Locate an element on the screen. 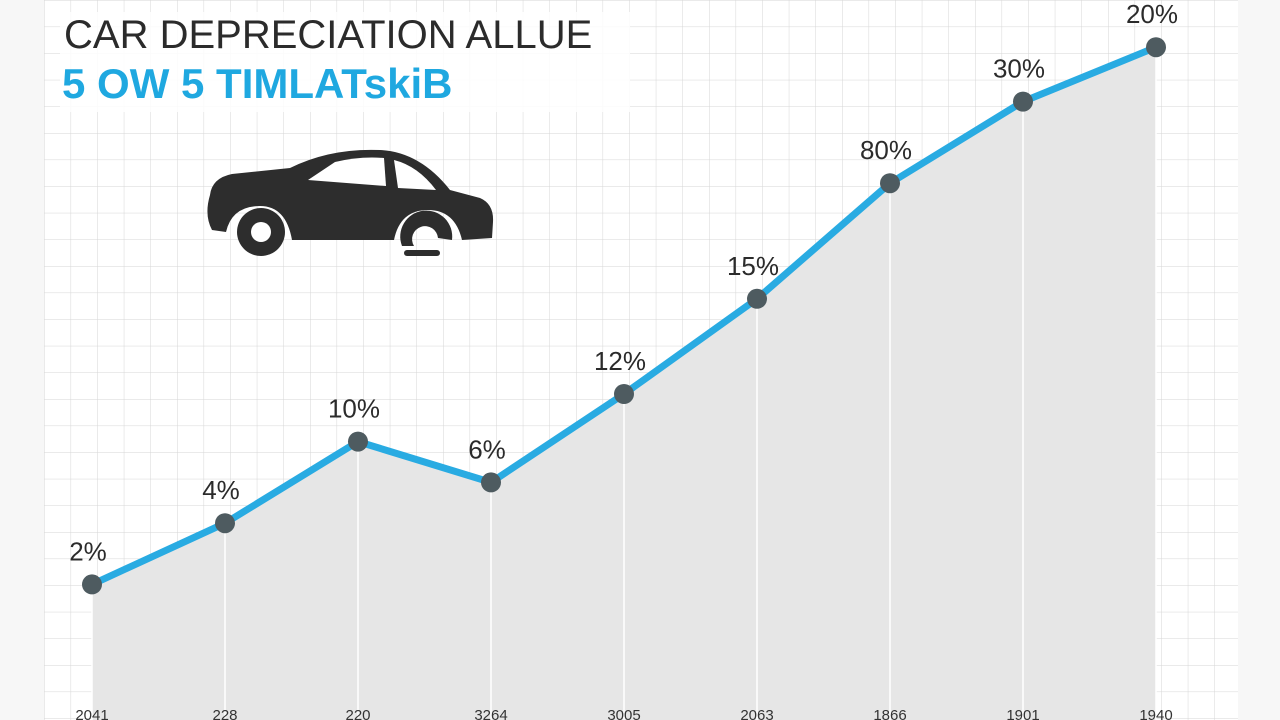  x-tick-label: 1866 is located at coordinates (889, 713).